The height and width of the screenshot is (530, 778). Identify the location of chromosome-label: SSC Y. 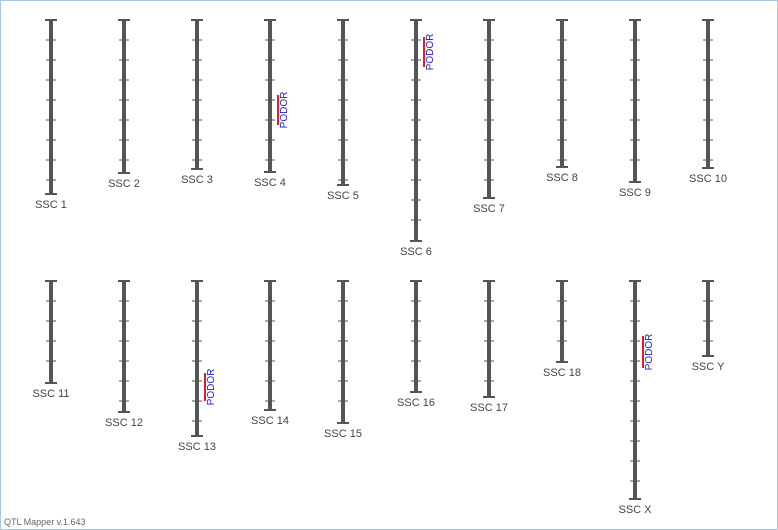
(708, 367).